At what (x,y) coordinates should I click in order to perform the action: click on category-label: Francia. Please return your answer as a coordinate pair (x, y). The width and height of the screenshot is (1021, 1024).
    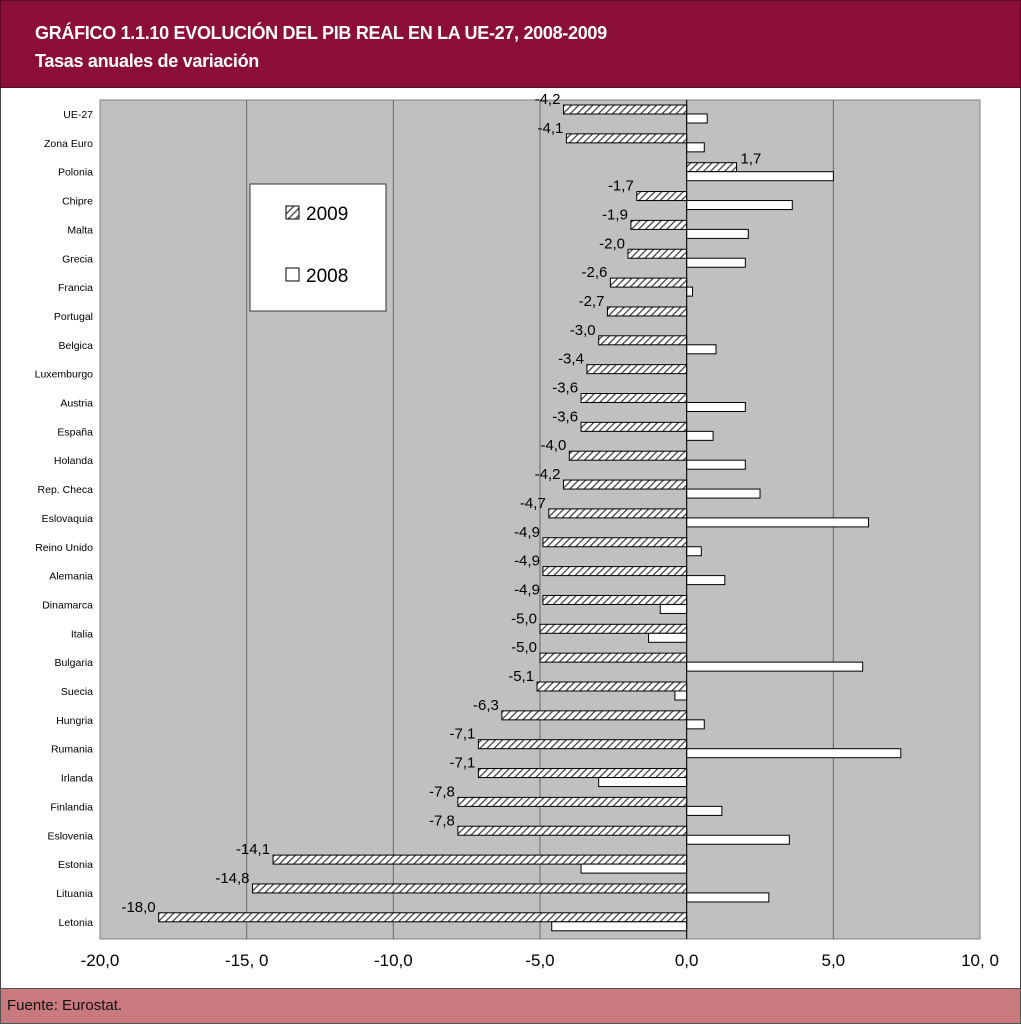
    Looking at the image, I should click on (75, 288).